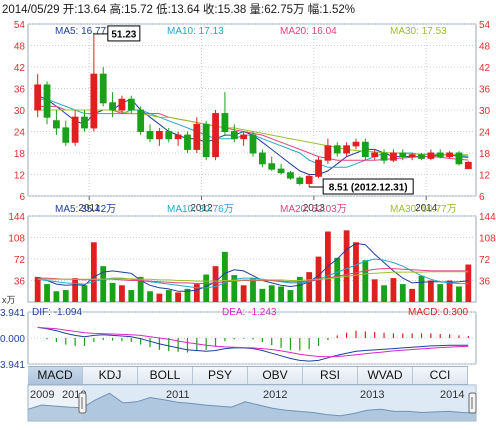 The height and width of the screenshot is (430, 496). What do you see at coordinates (20, 25) in the screenshot?
I see `price-tick-left: 54` at bounding box center [20, 25].